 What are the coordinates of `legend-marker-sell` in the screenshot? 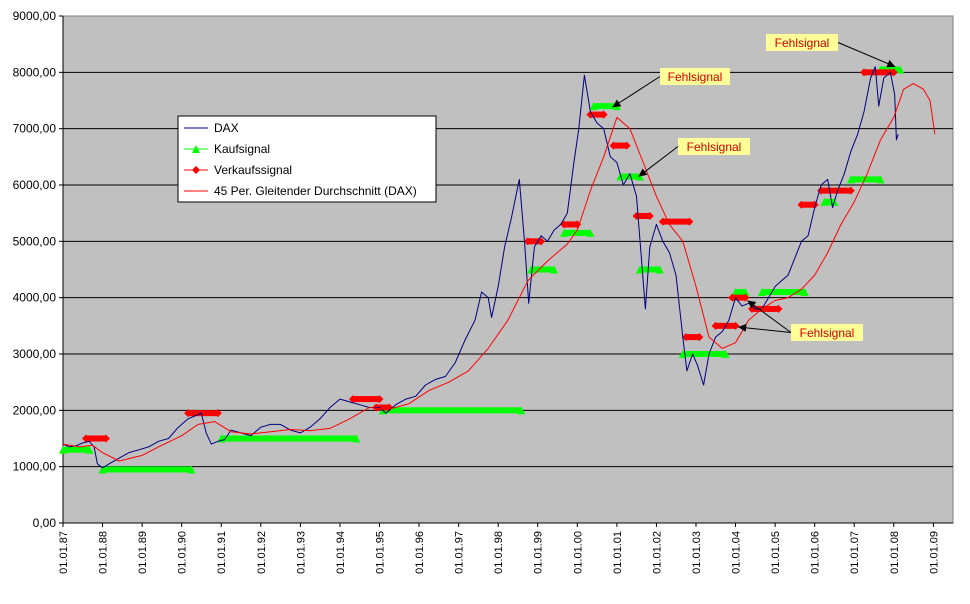 It's located at (196, 170).